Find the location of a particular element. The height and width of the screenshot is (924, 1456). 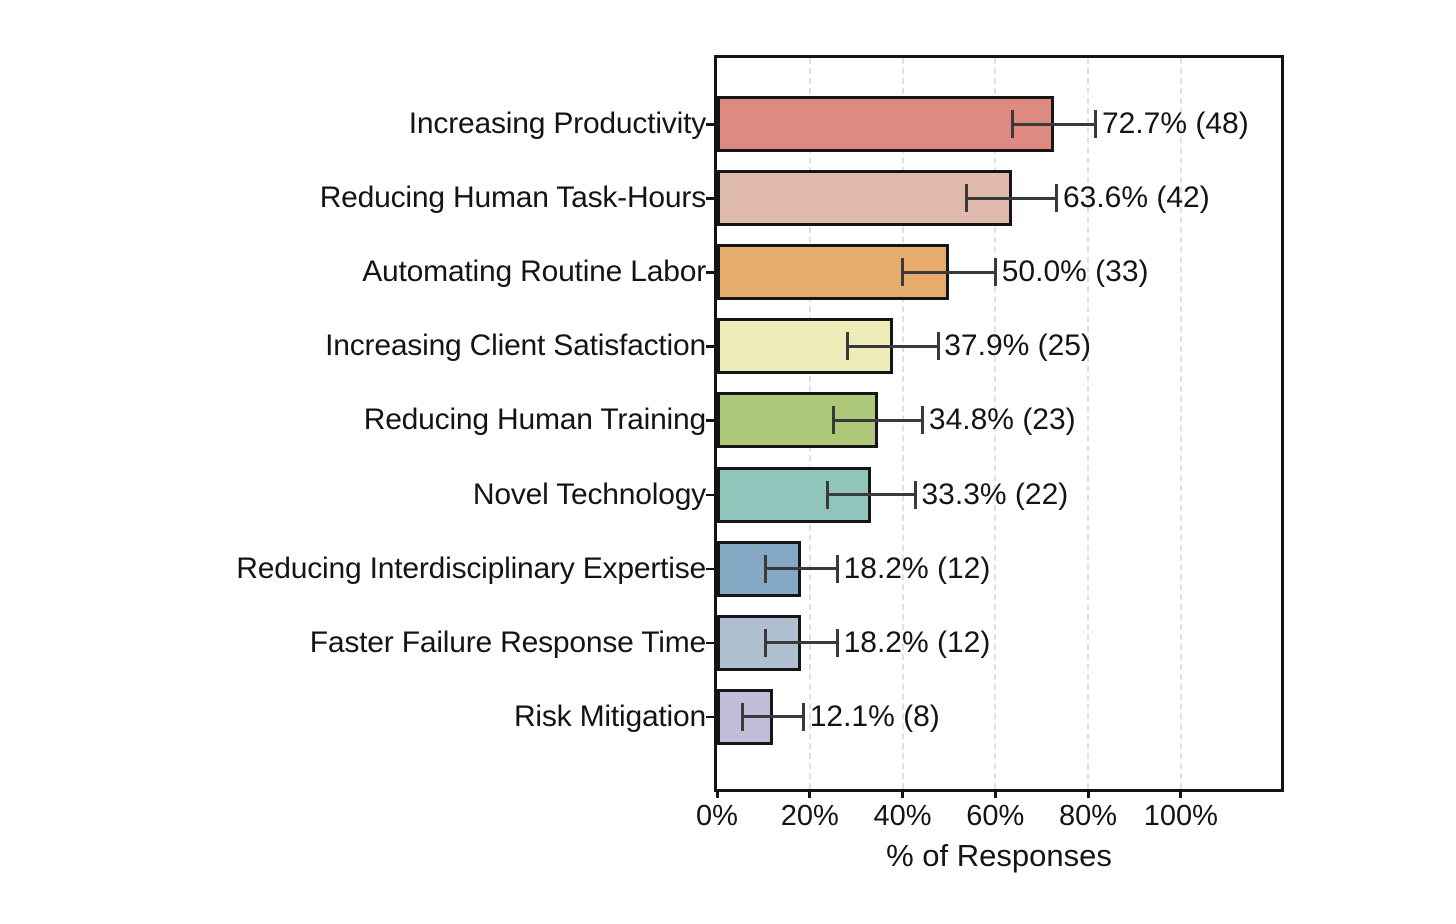

category-label-reducing-interdisciplinary-expertise: Reducing Interdisciplinary Expertise is located at coordinates (471, 568).